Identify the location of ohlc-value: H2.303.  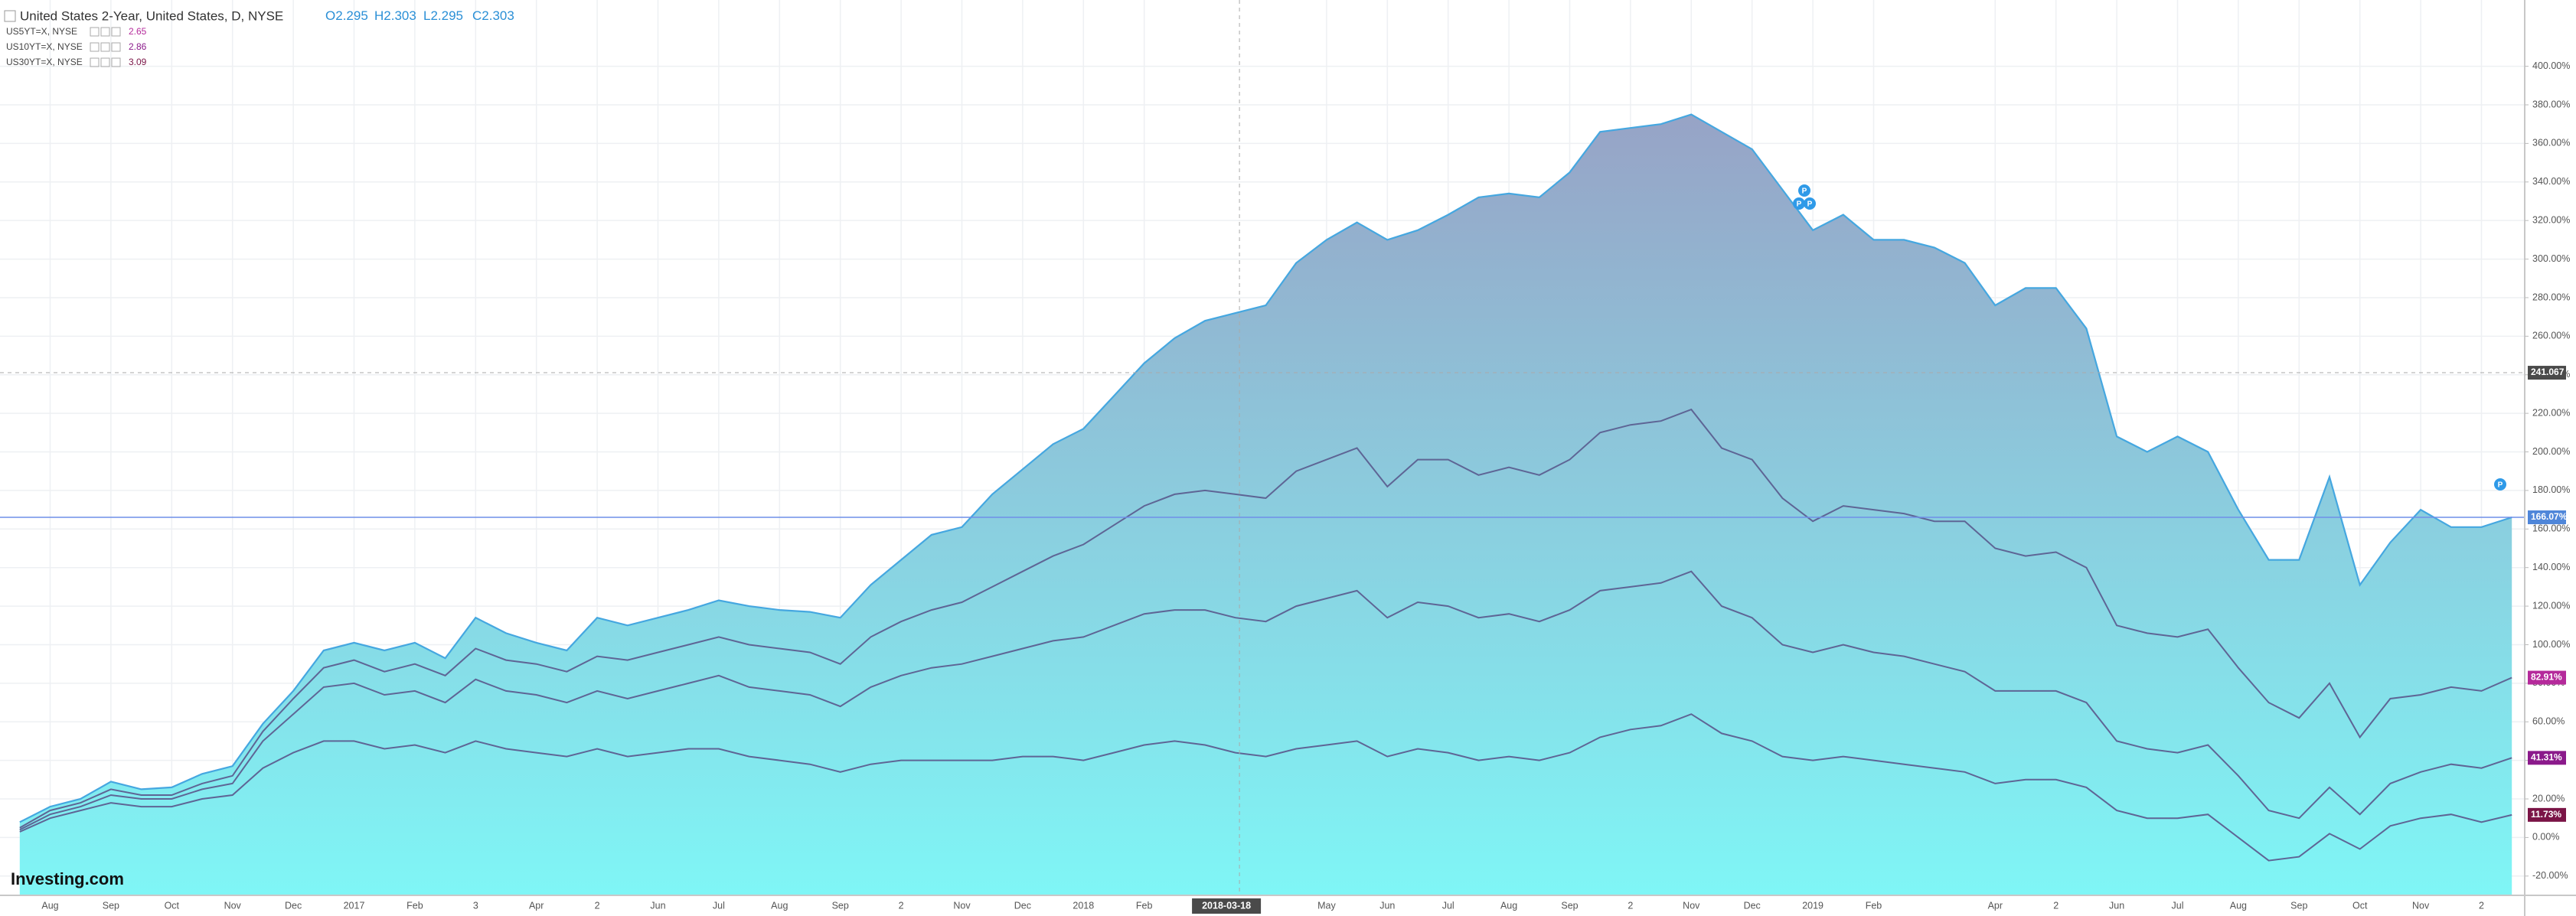
(395, 15).